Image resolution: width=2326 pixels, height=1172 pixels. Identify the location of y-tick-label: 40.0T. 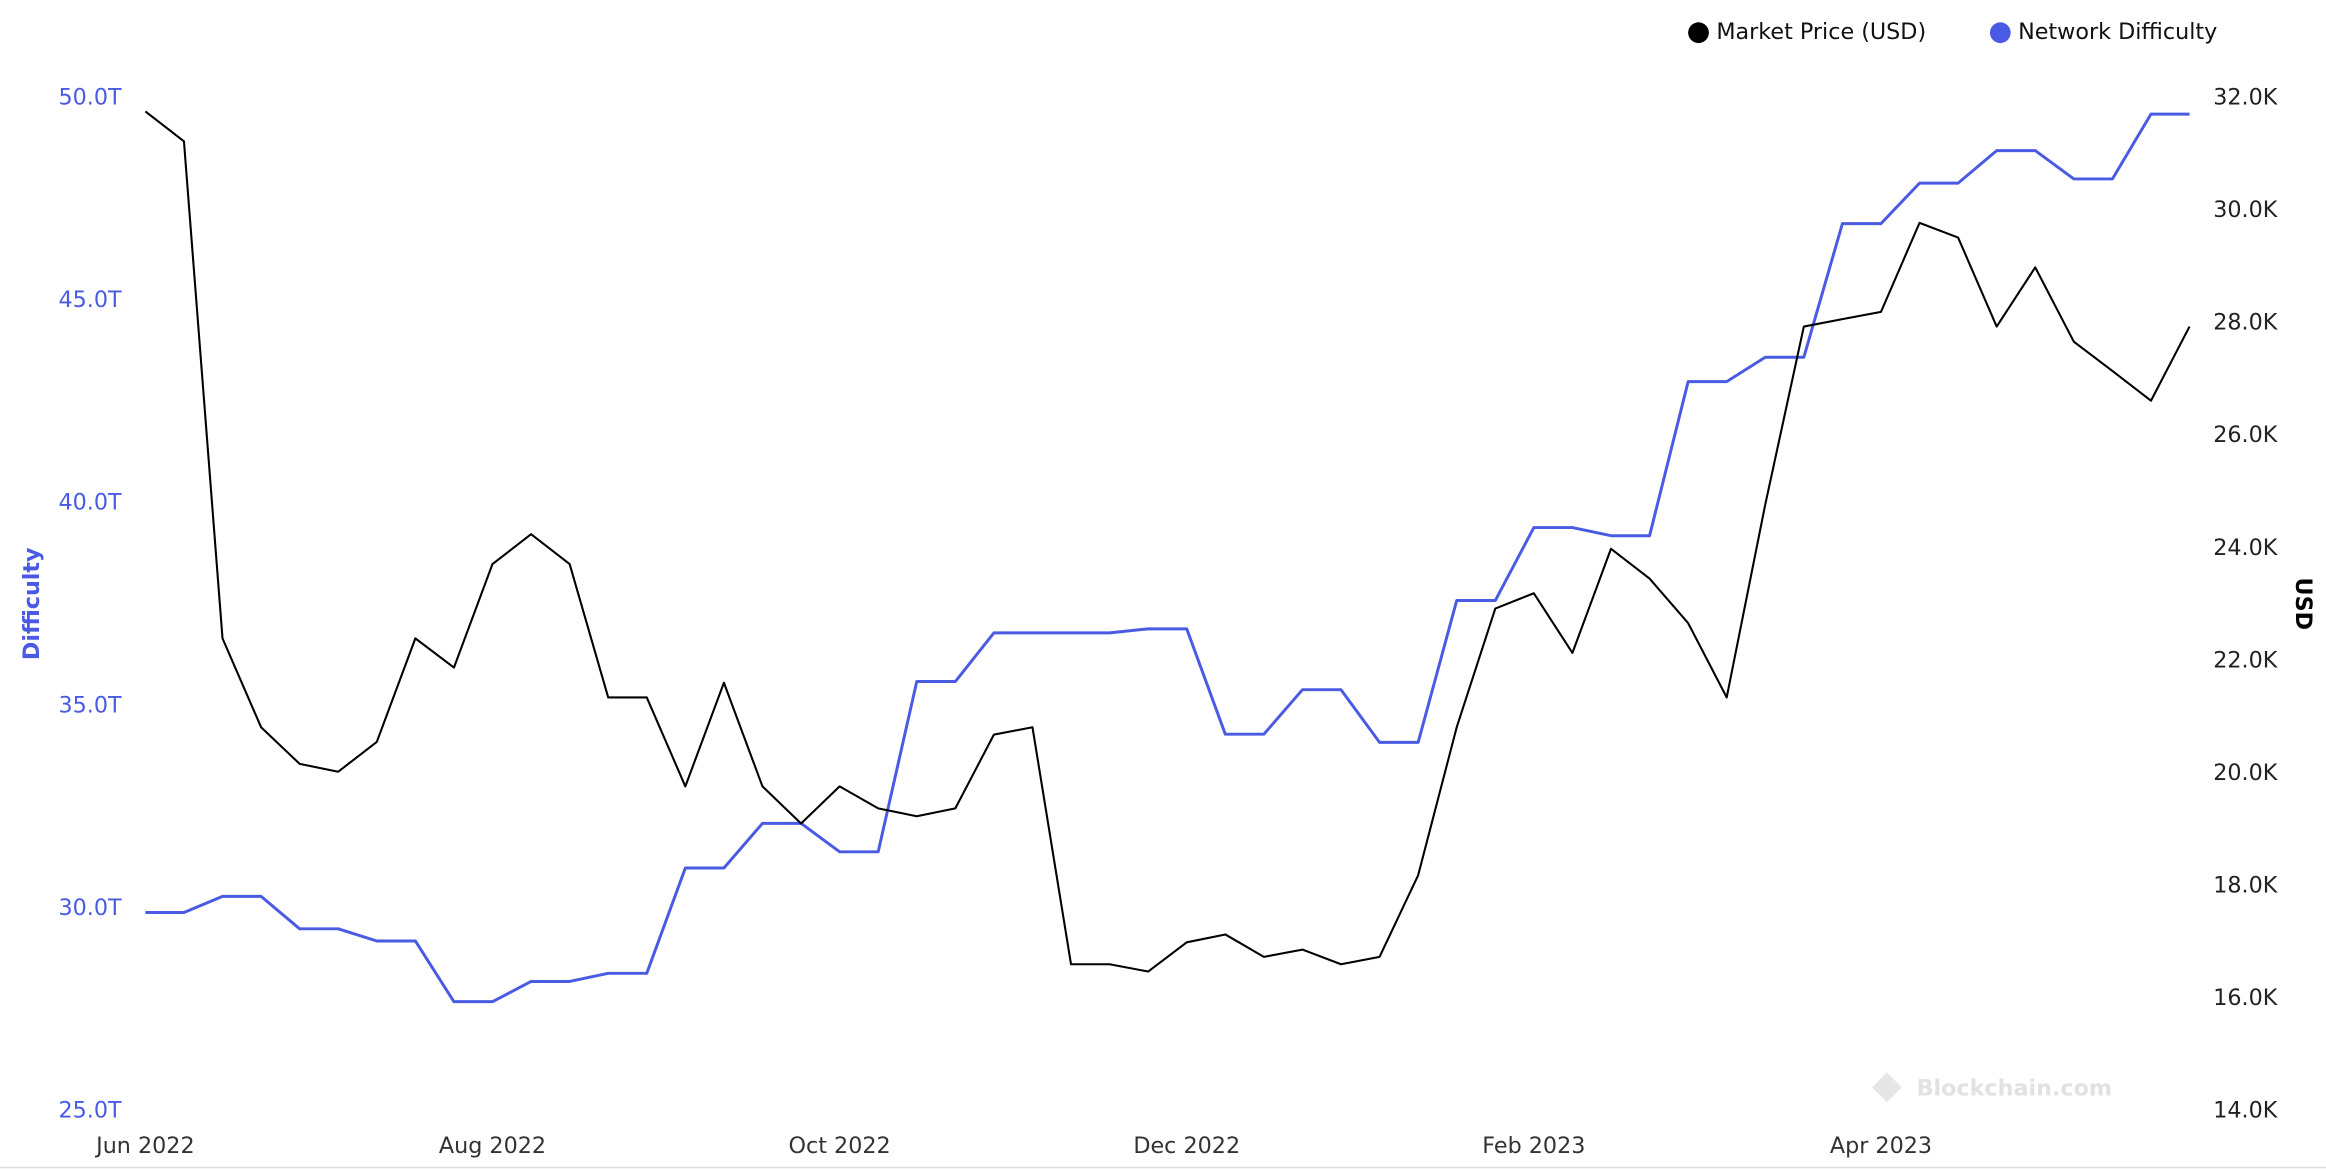
(90, 503).